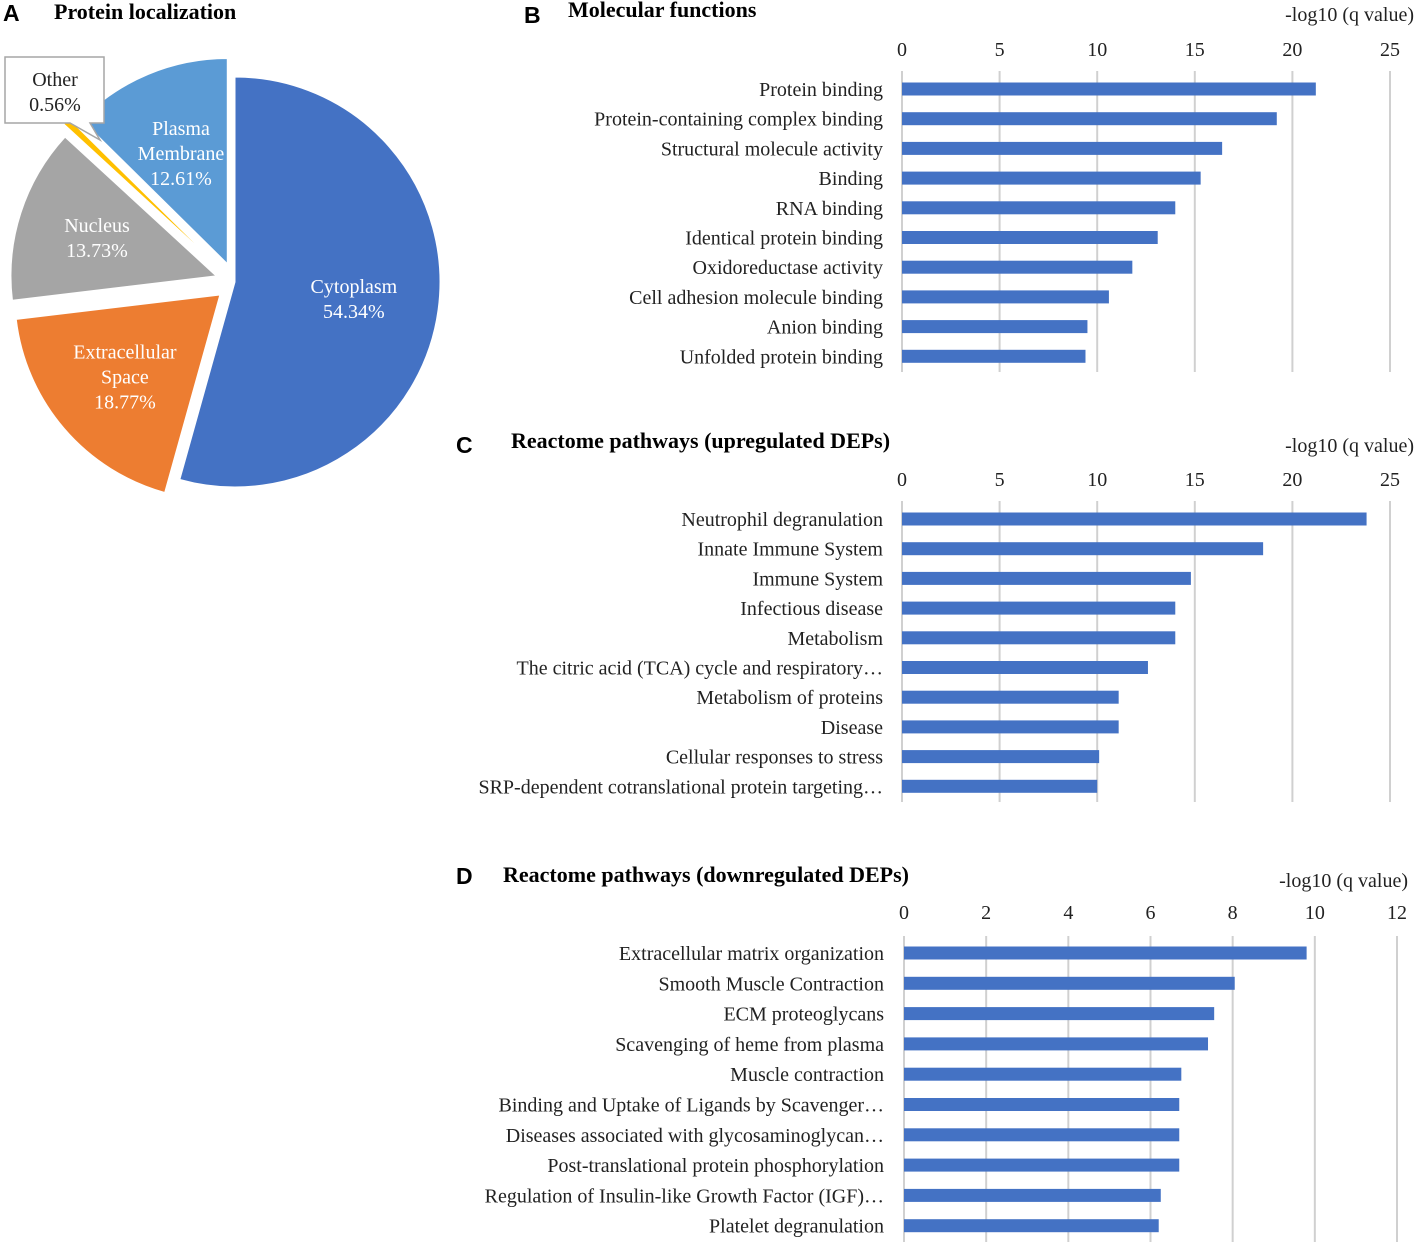 The image size is (1417, 1242). I want to click on pie-label-other-value: 0.56%, so click(55, 105).